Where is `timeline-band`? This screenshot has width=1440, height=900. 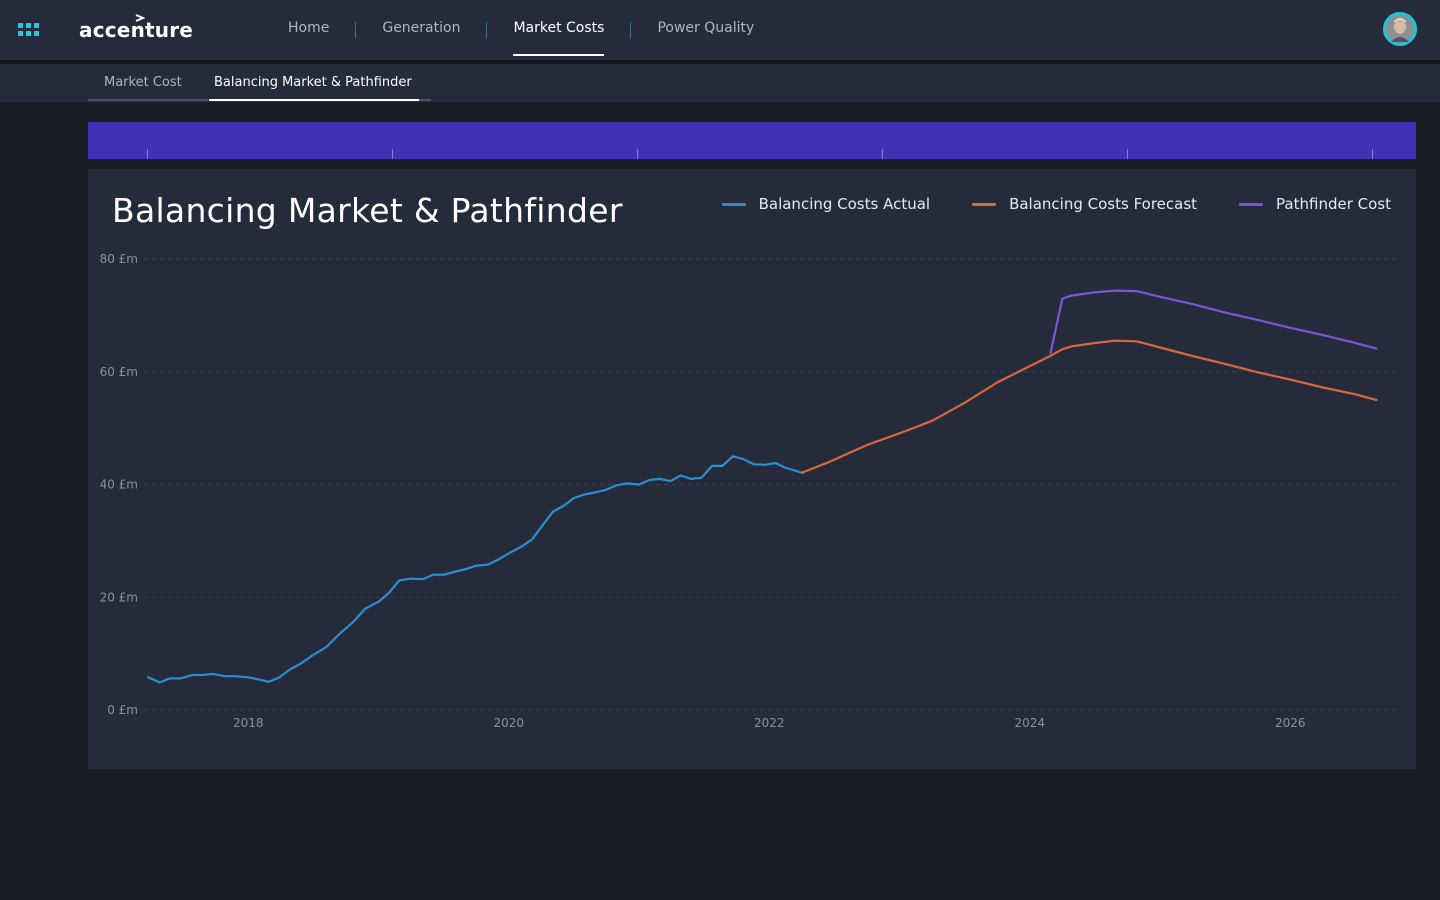 timeline-band is located at coordinates (752, 140).